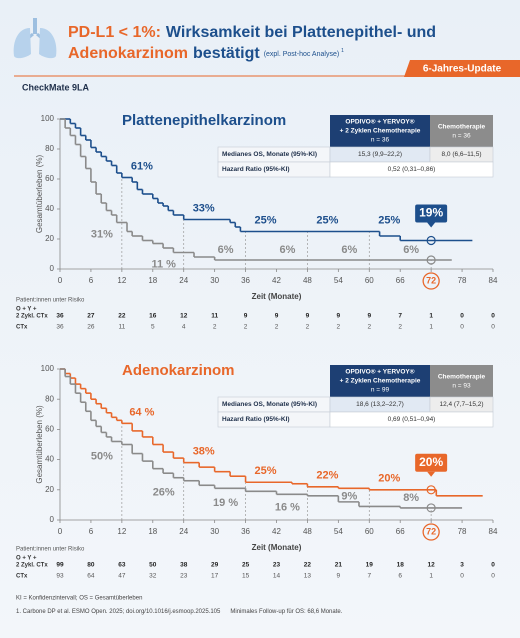 The image size is (520, 638). What do you see at coordinates (327, 476) in the screenshot?
I see `value-label: 22%` at bounding box center [327, 476].